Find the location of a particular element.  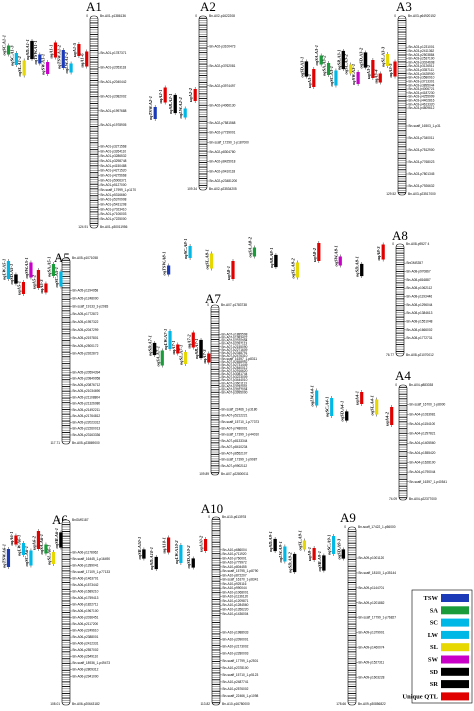

legend-item-sc: SC is located at coordinates (449, 622).